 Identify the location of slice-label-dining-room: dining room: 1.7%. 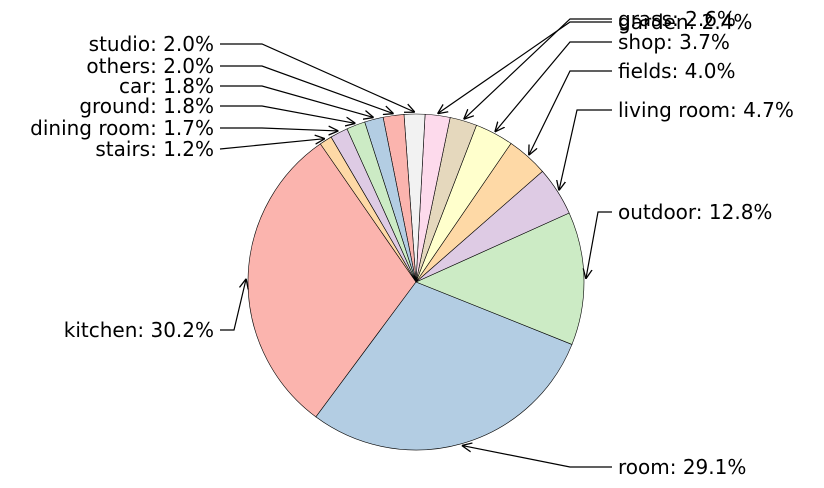
(122, 128).